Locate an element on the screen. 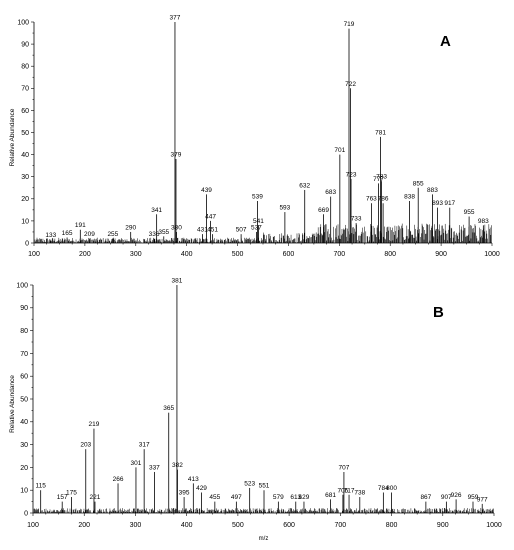  peak-label: 382 is located at coordinates (177, 465).